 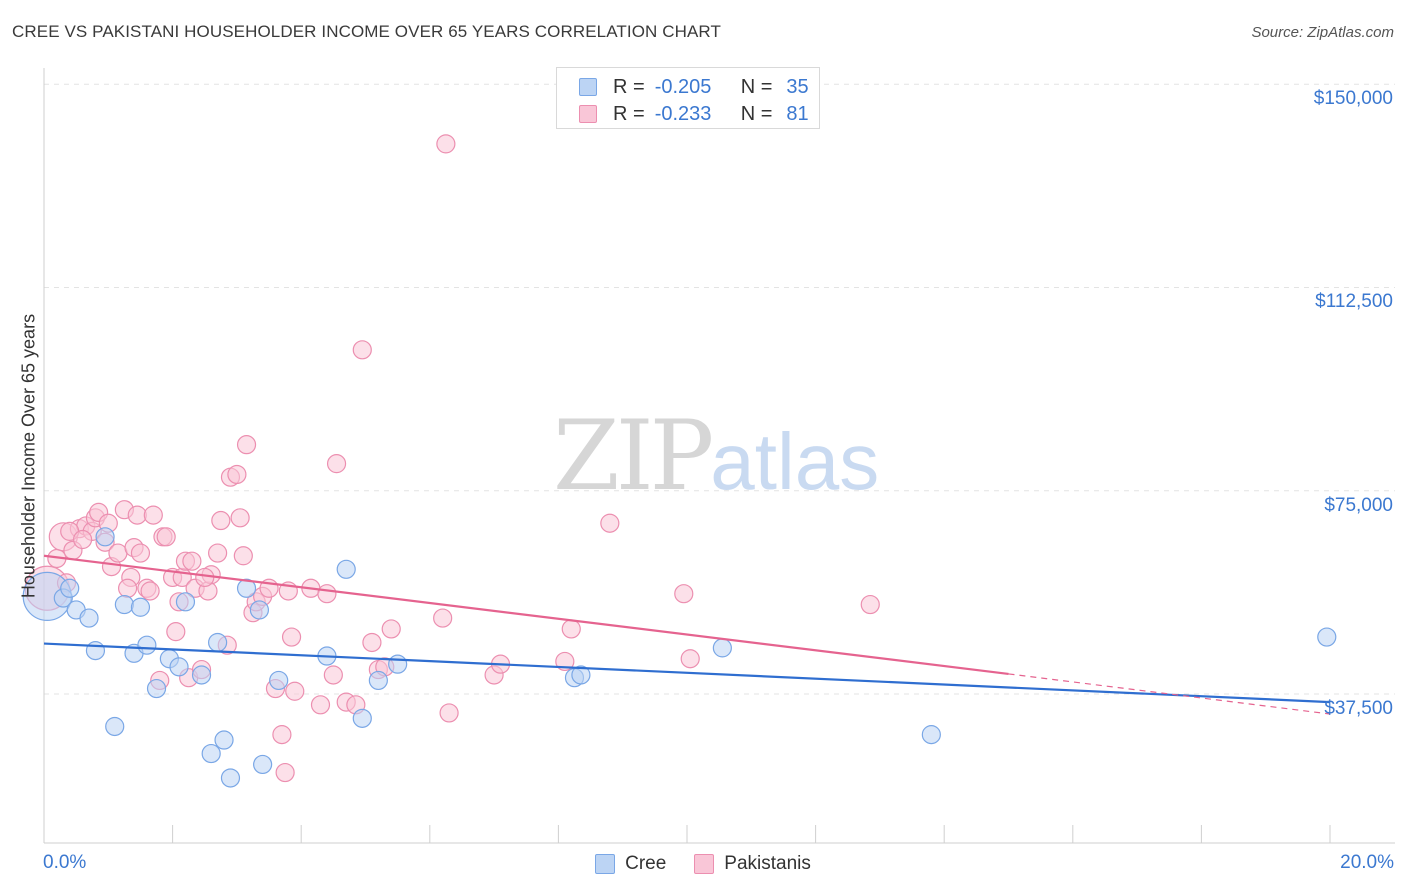 I want to click on correlation-legend: R = -0.205 N = 35 R = -0.233 N = 81, so click(x=688, y=98).